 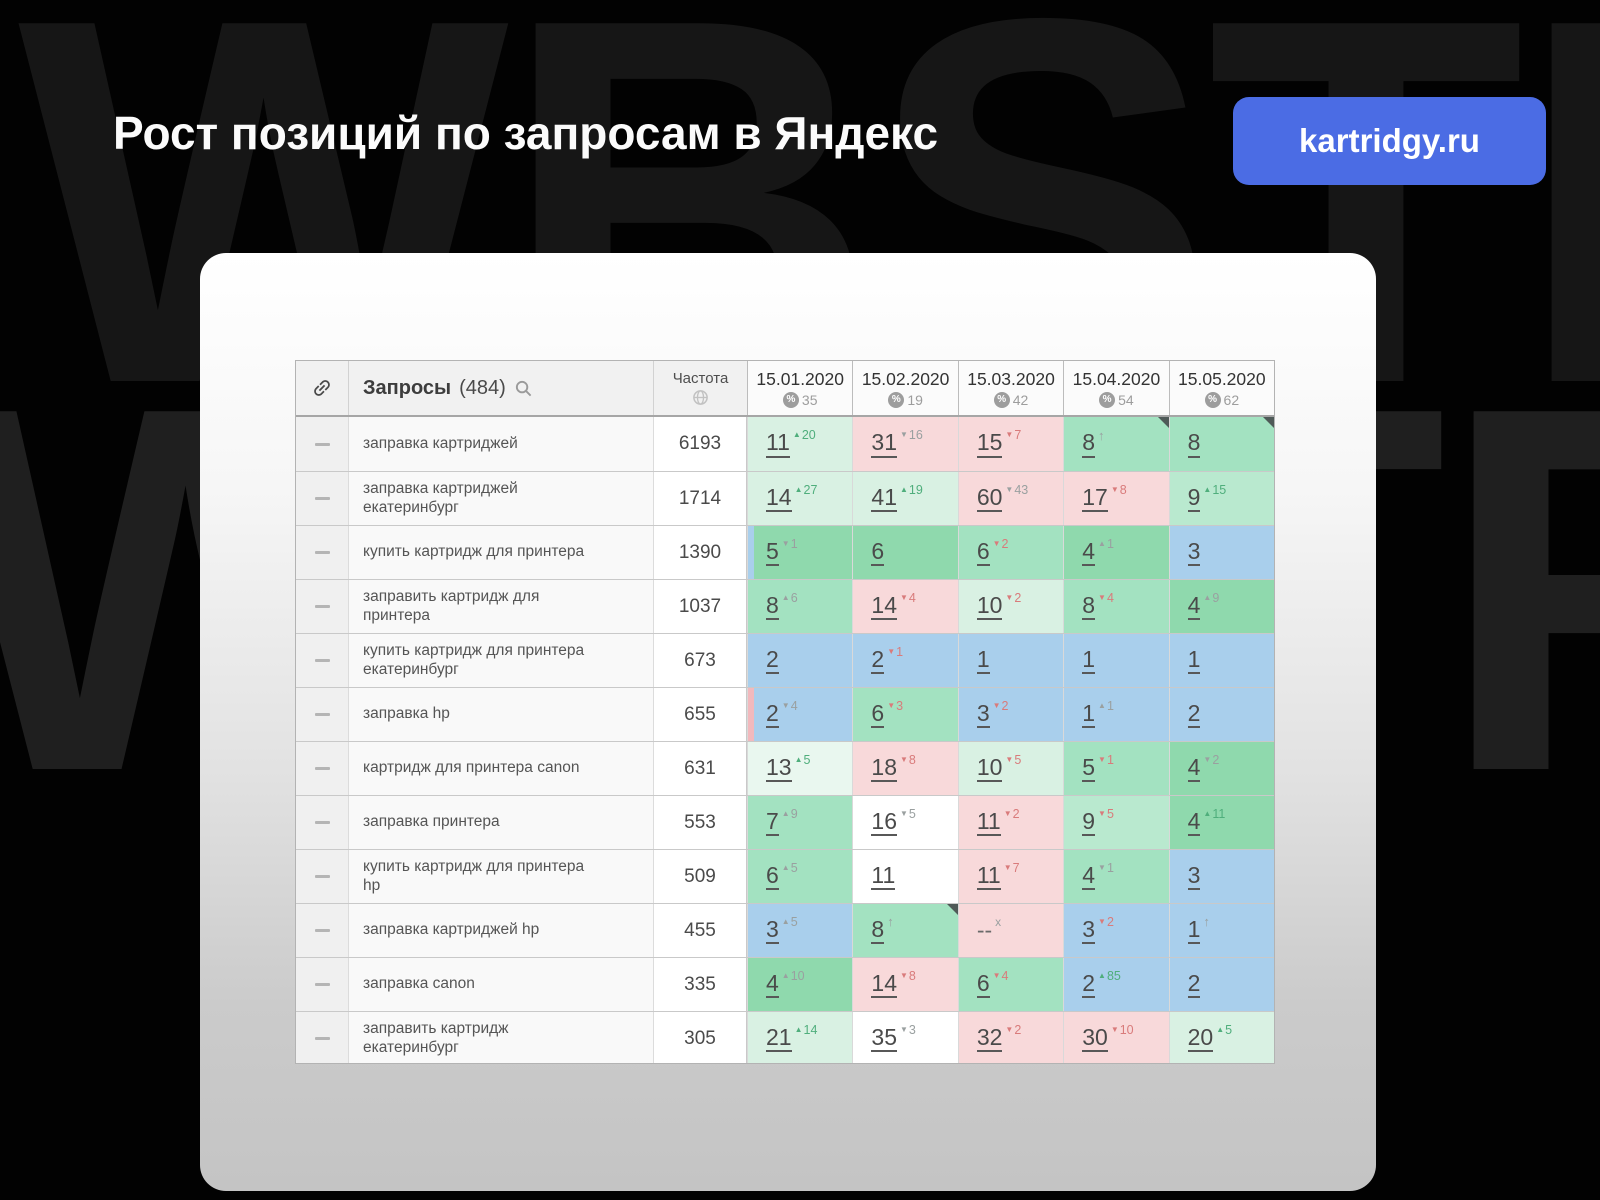 What do you see at coordinates (989, 1039) in the screenshot?
I see `position-link: 32` at bounding box center [989, 1039].